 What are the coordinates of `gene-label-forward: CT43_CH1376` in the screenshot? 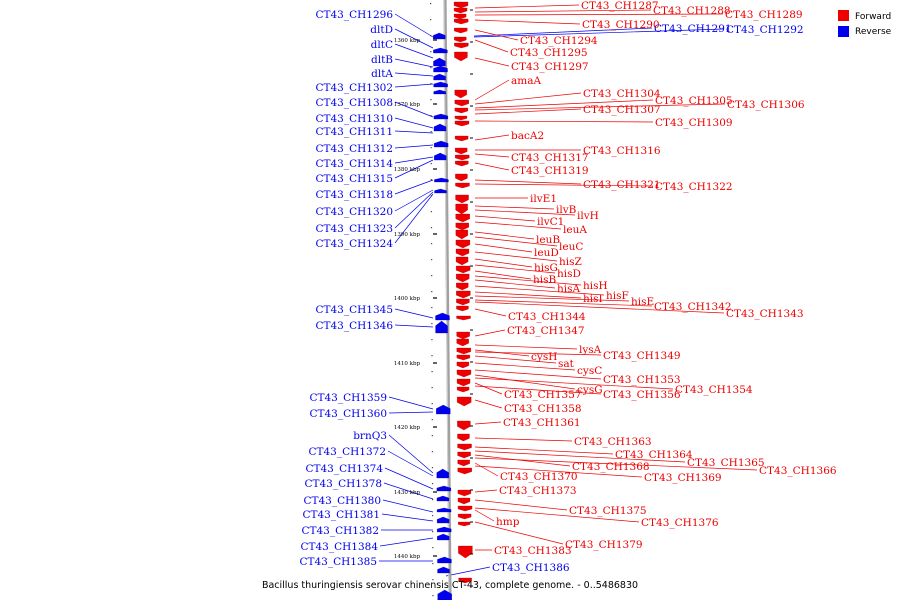 It's located at (680, 523).